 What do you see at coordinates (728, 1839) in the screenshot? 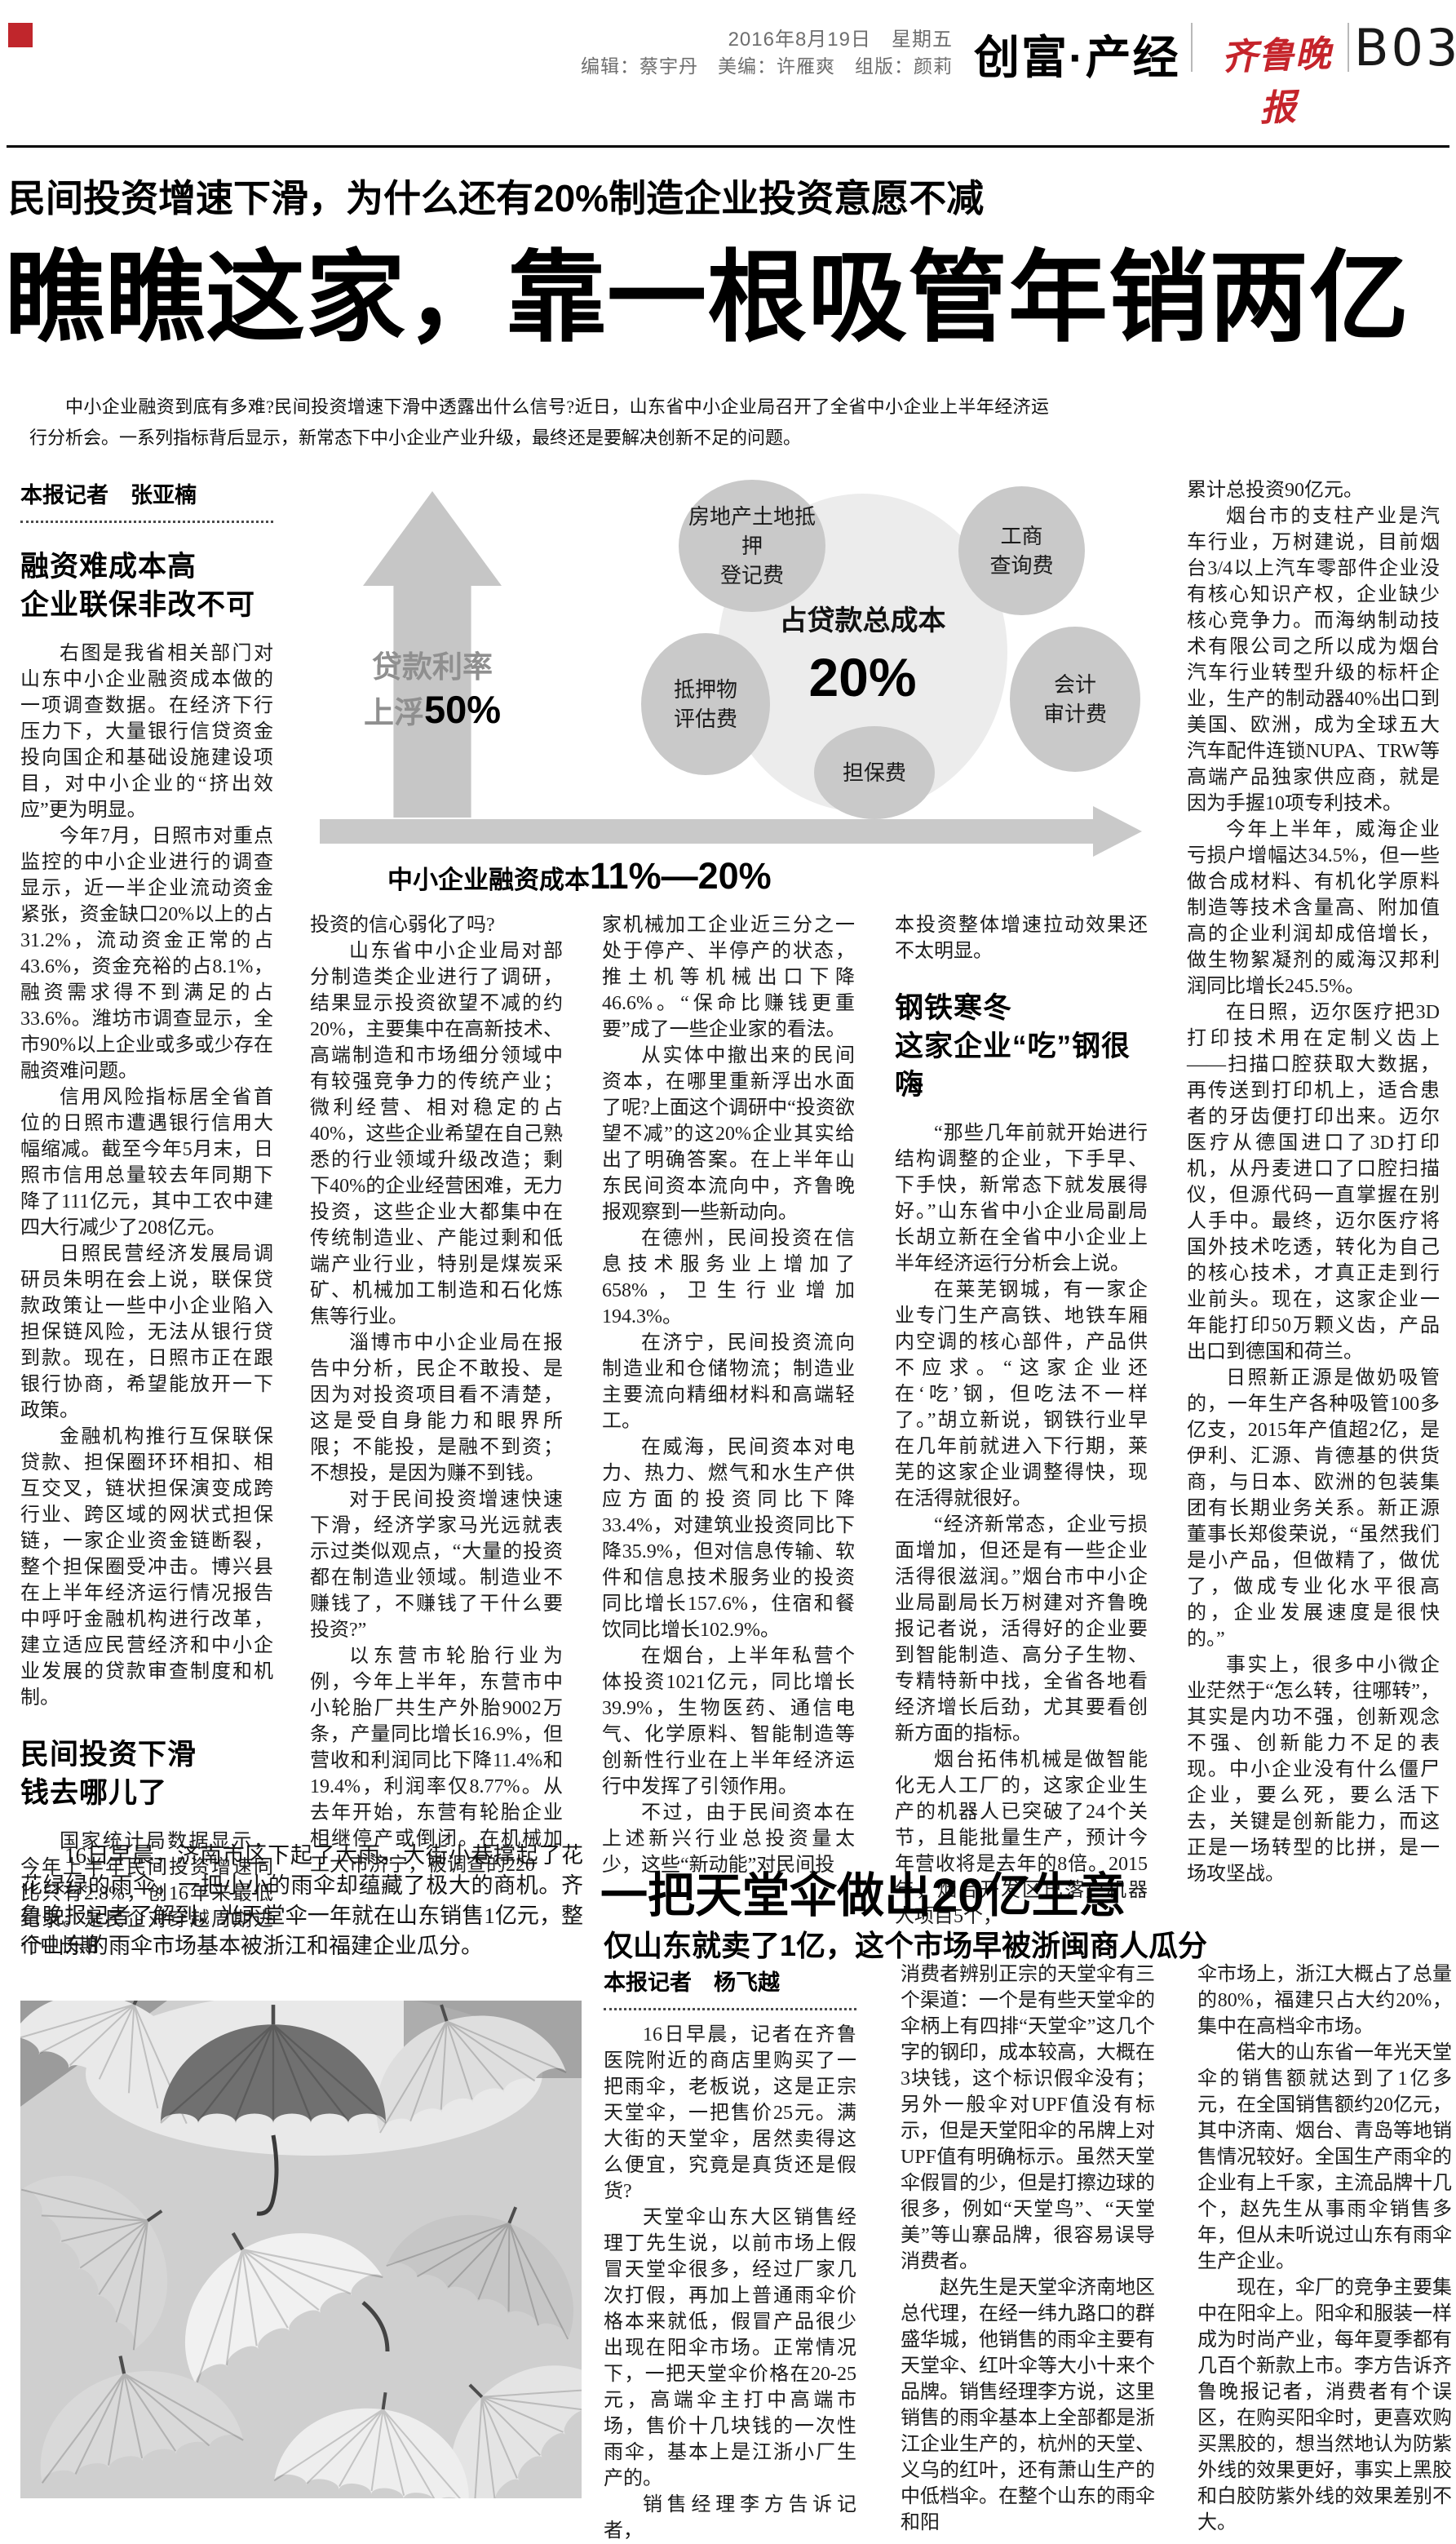
I see `paragraph: 不过，由于民间资本在上述新兴行业总投资量太少，这些“新动能”对民间投` at bounding box center [728, 1839].